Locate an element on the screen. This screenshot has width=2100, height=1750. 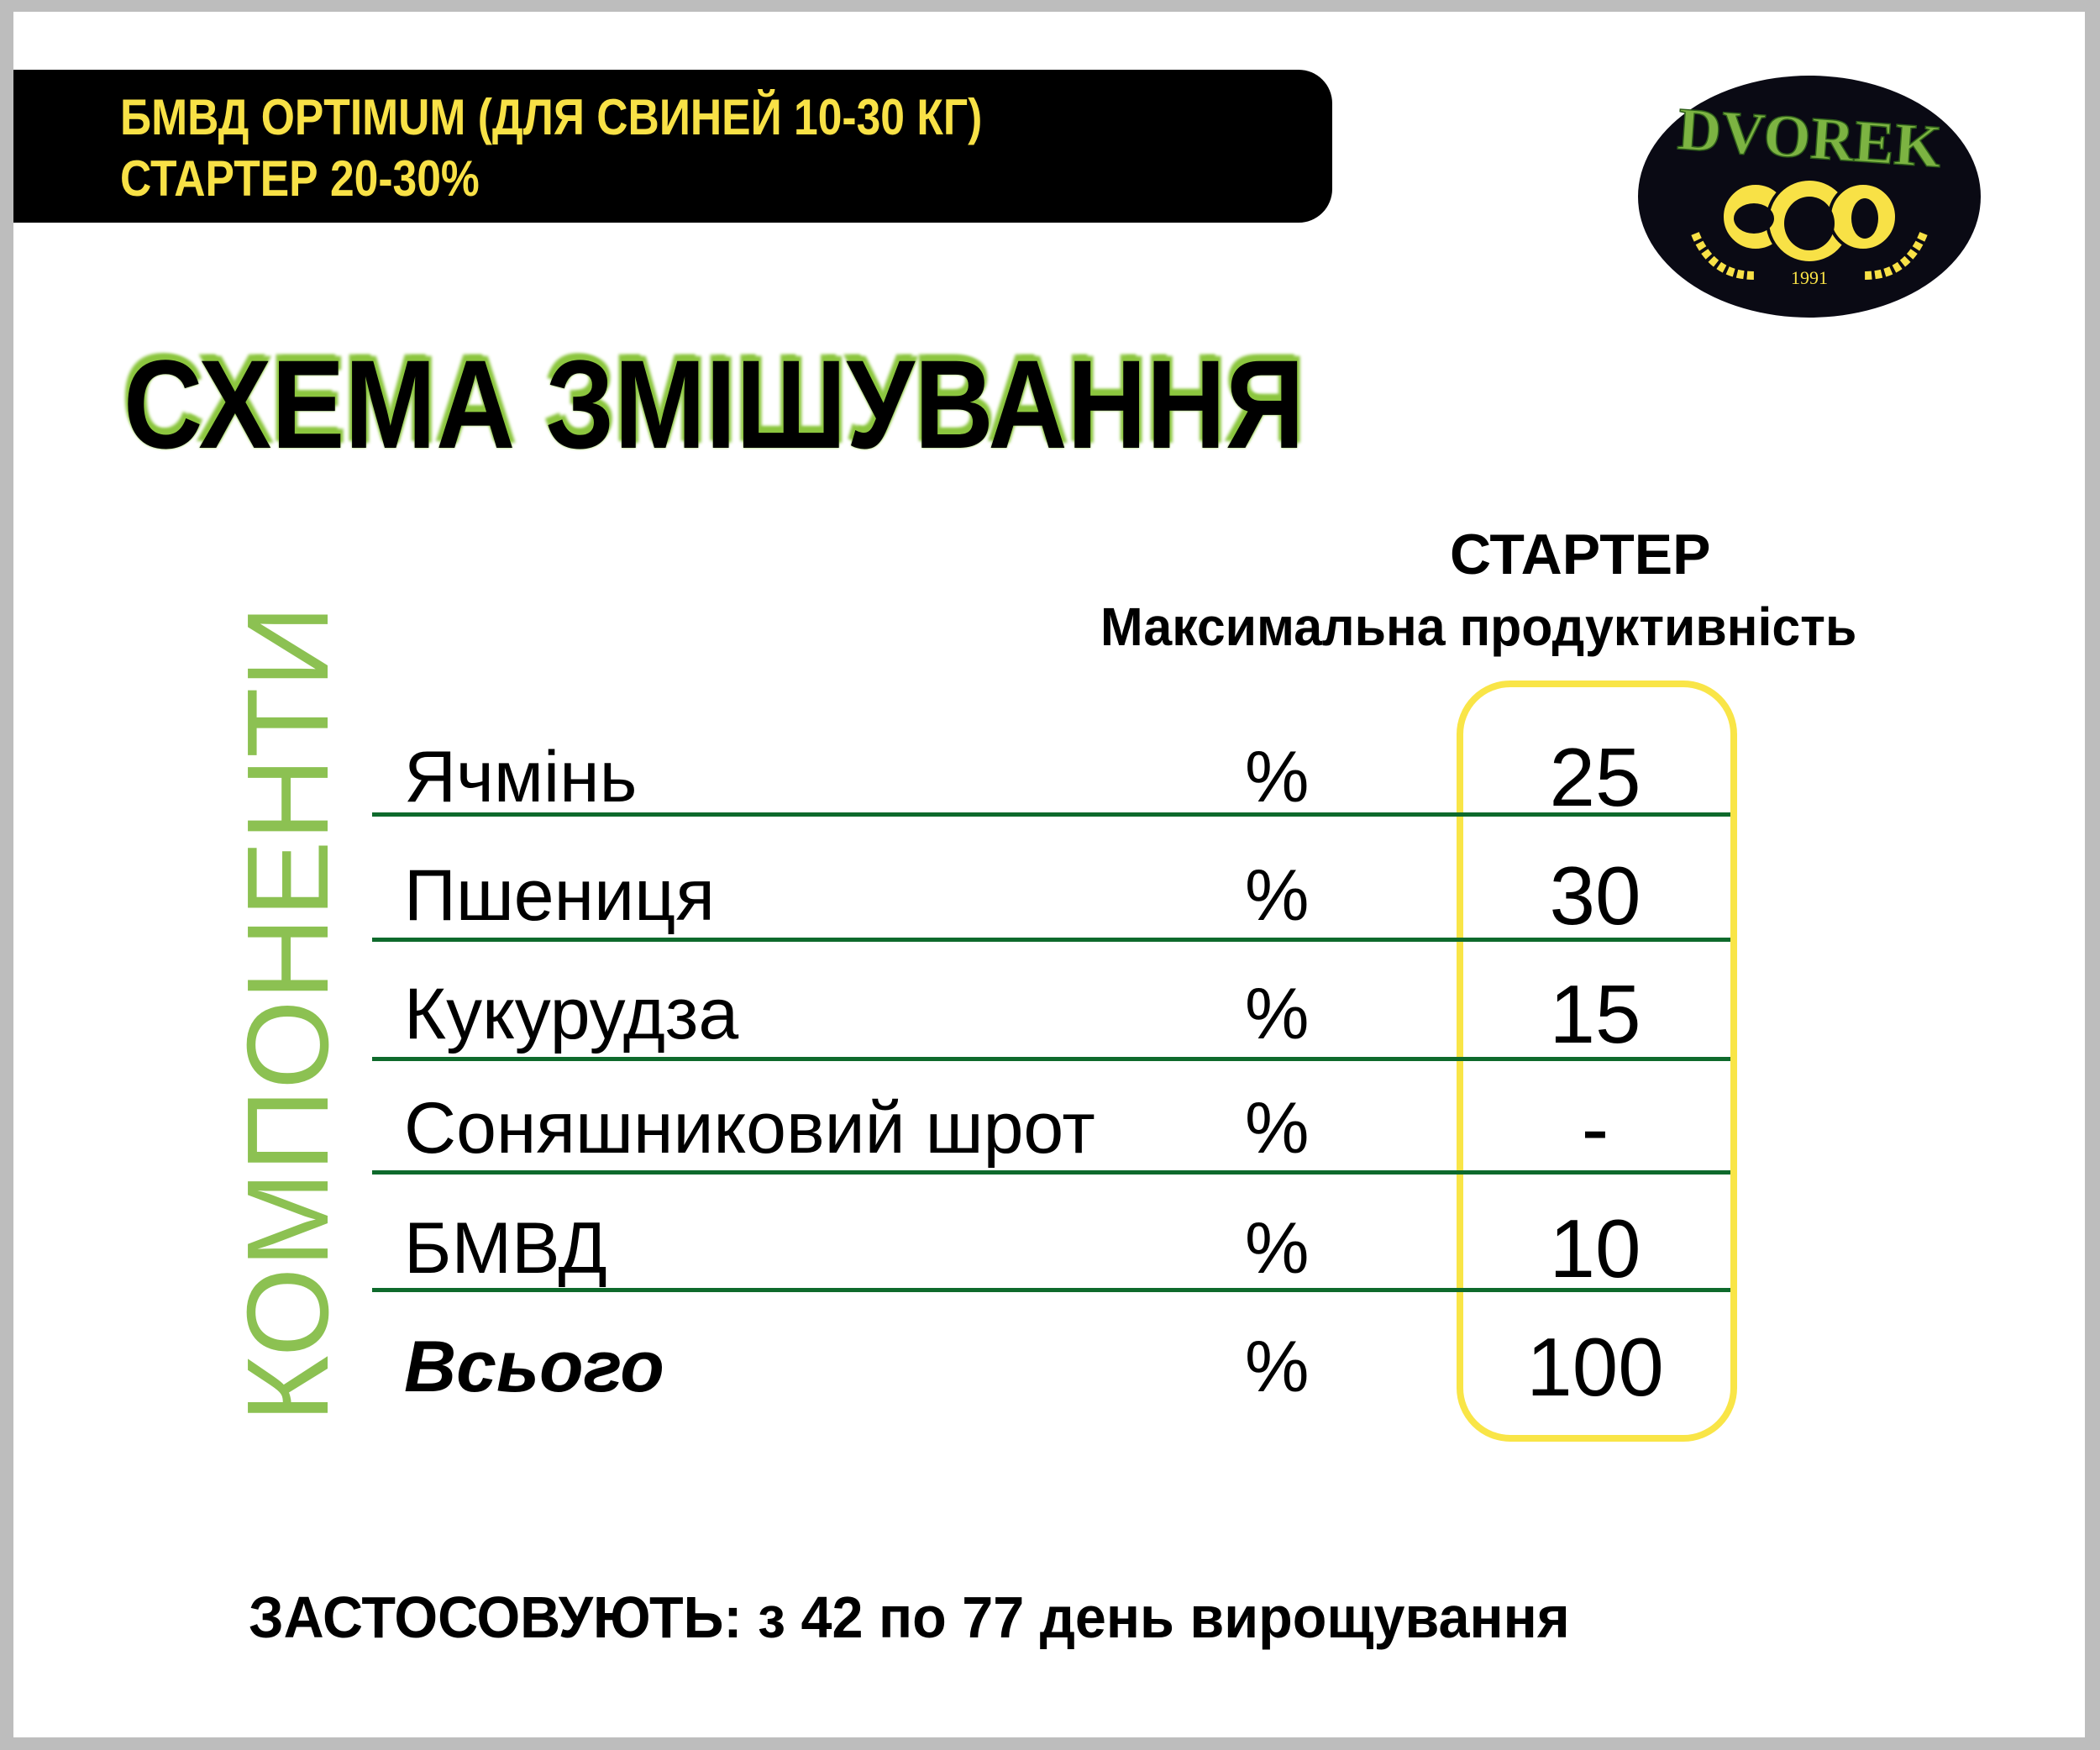
row-name: Кукурудза is located at coordinates (571, 1014).